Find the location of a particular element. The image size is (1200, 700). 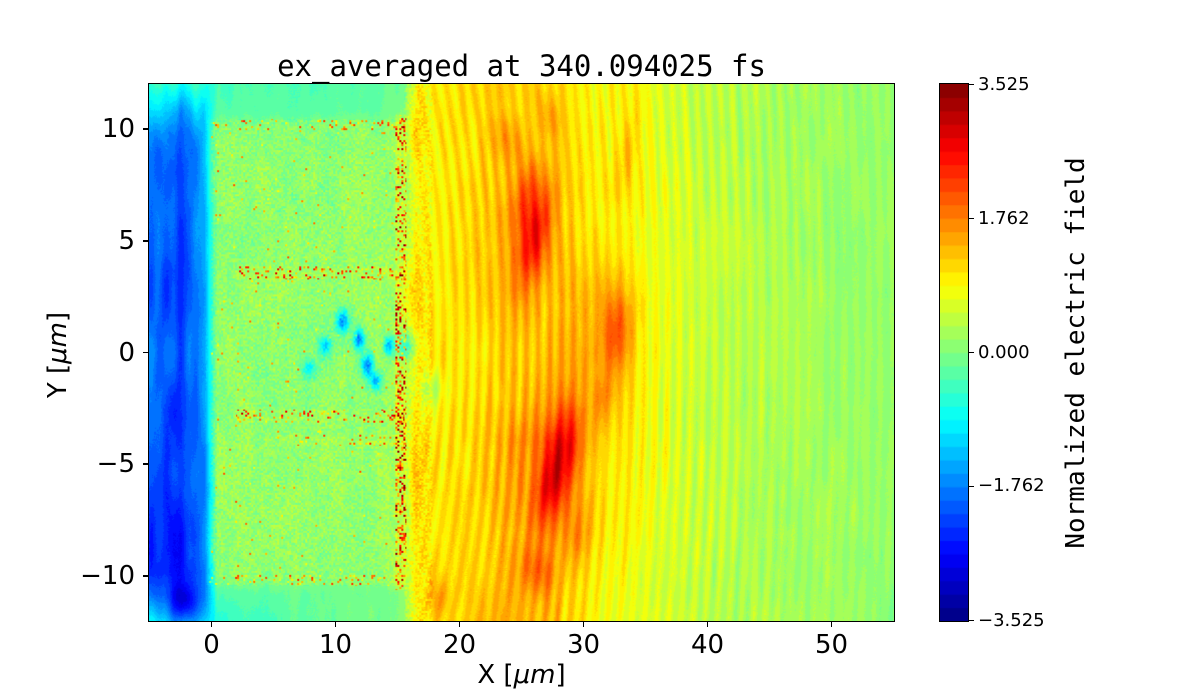

colorbar-tick-label: −3.525 is located at coordinates (1011, 620).